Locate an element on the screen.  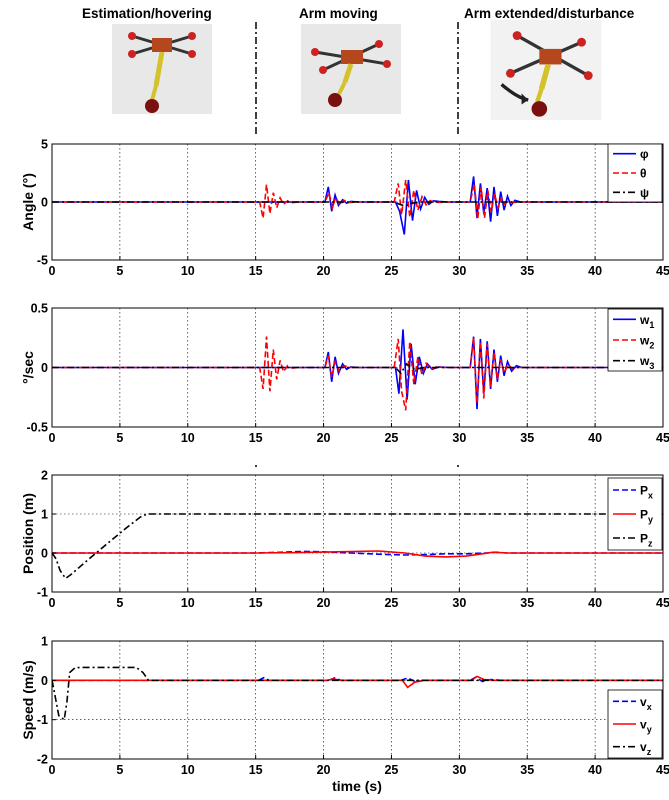
legend-subscript: 1 is located at coordinates (651, 325).